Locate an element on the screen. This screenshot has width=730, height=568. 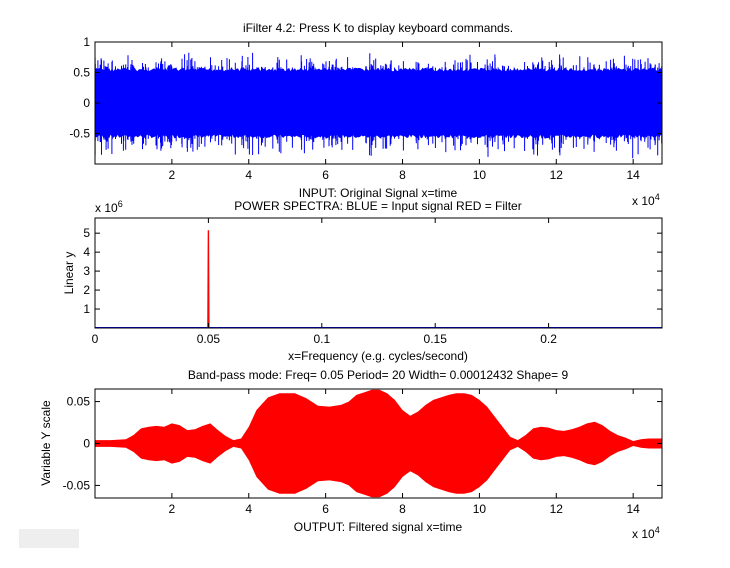
y-tick-label: 0.5 is located at coordinates (81, 73).